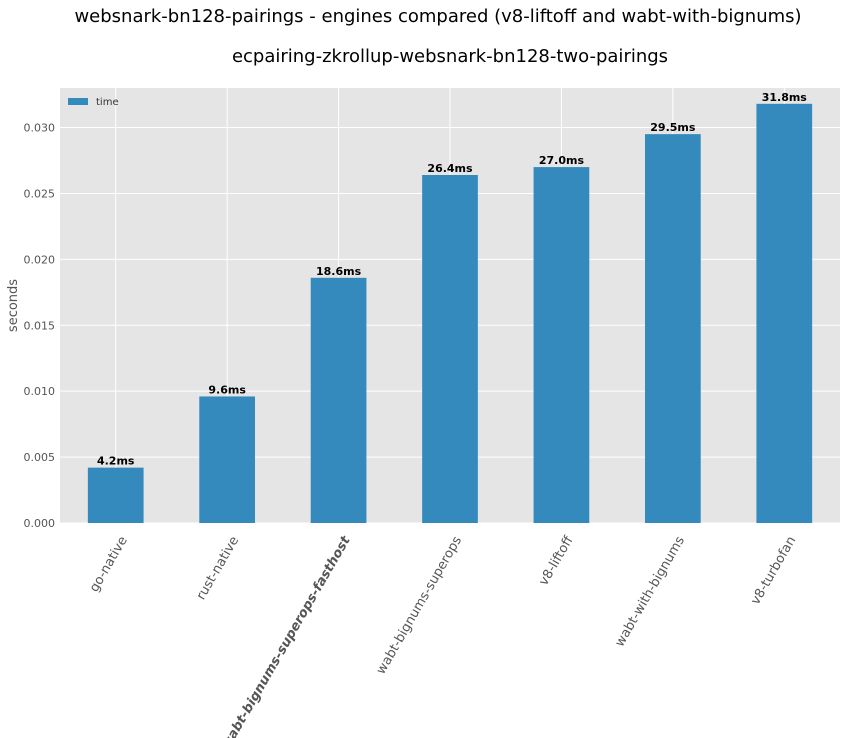 The width and height of the screenshot is (848, 738). What do you see at coordinates (450, 168) in the screenshot?
I see `bar-value-label: 26.4ms` at bounding box center [450, 168].